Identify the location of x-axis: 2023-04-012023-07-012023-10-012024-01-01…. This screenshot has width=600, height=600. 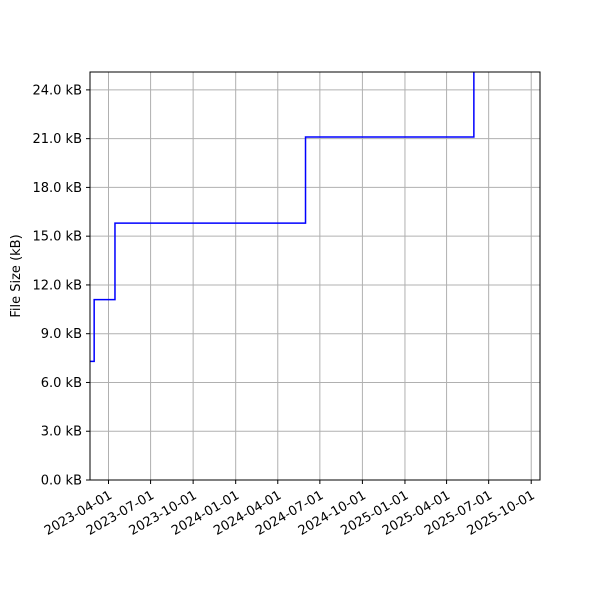
(290, 509).